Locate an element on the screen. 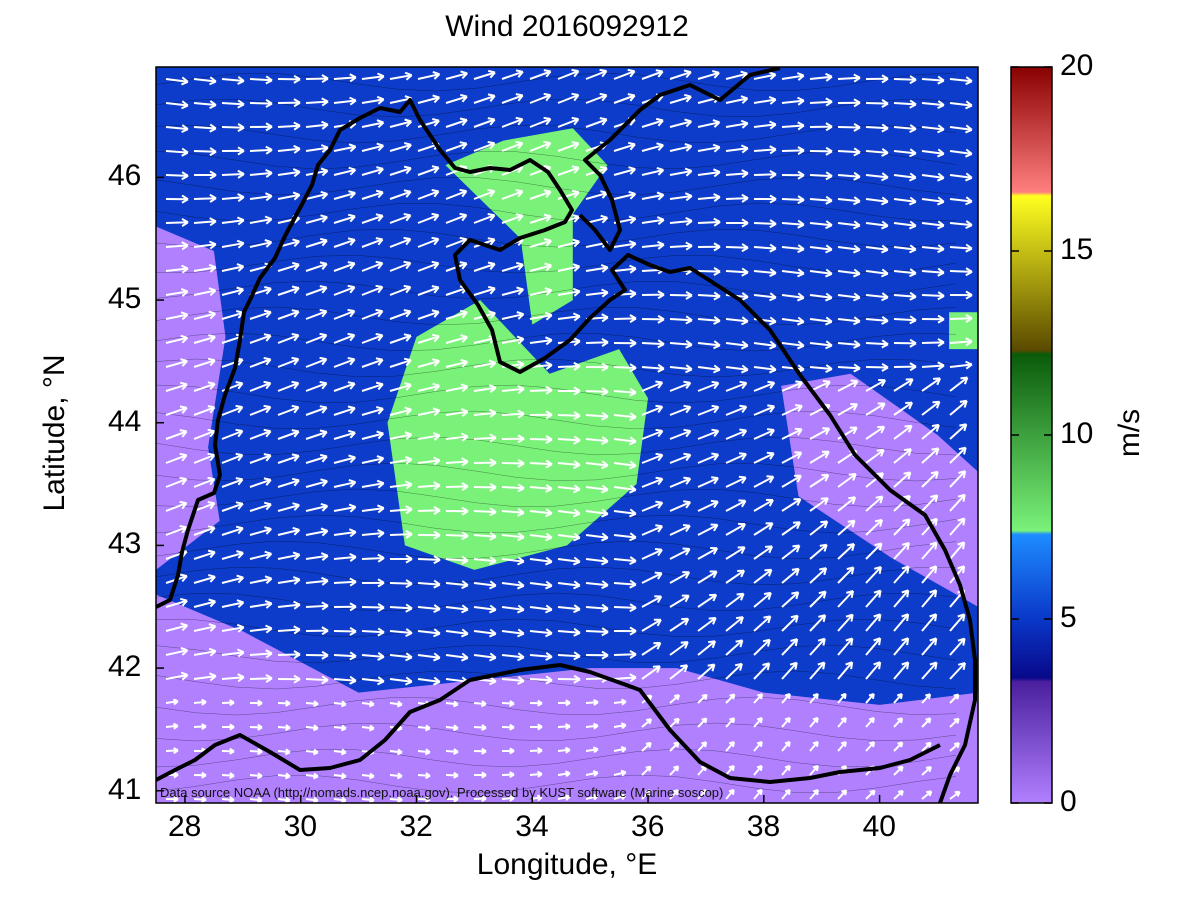 The image size is (1201, 901). x-tick-label: 38 is located at coordinates (763, 826).